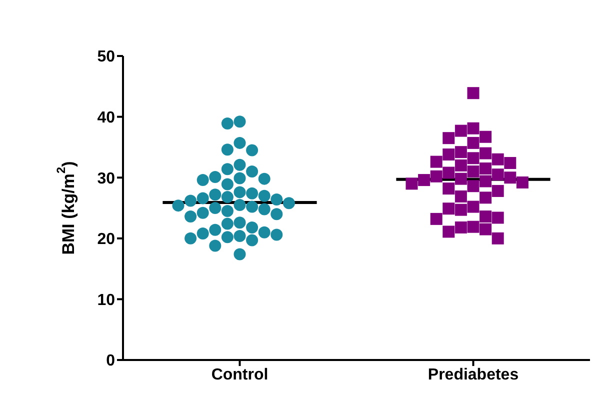 The image size is (607, 402). What do you see at coordinates (106, 300) in the screenshot?
I see `y-tick-label: 10` at bounding box center [106, 300].